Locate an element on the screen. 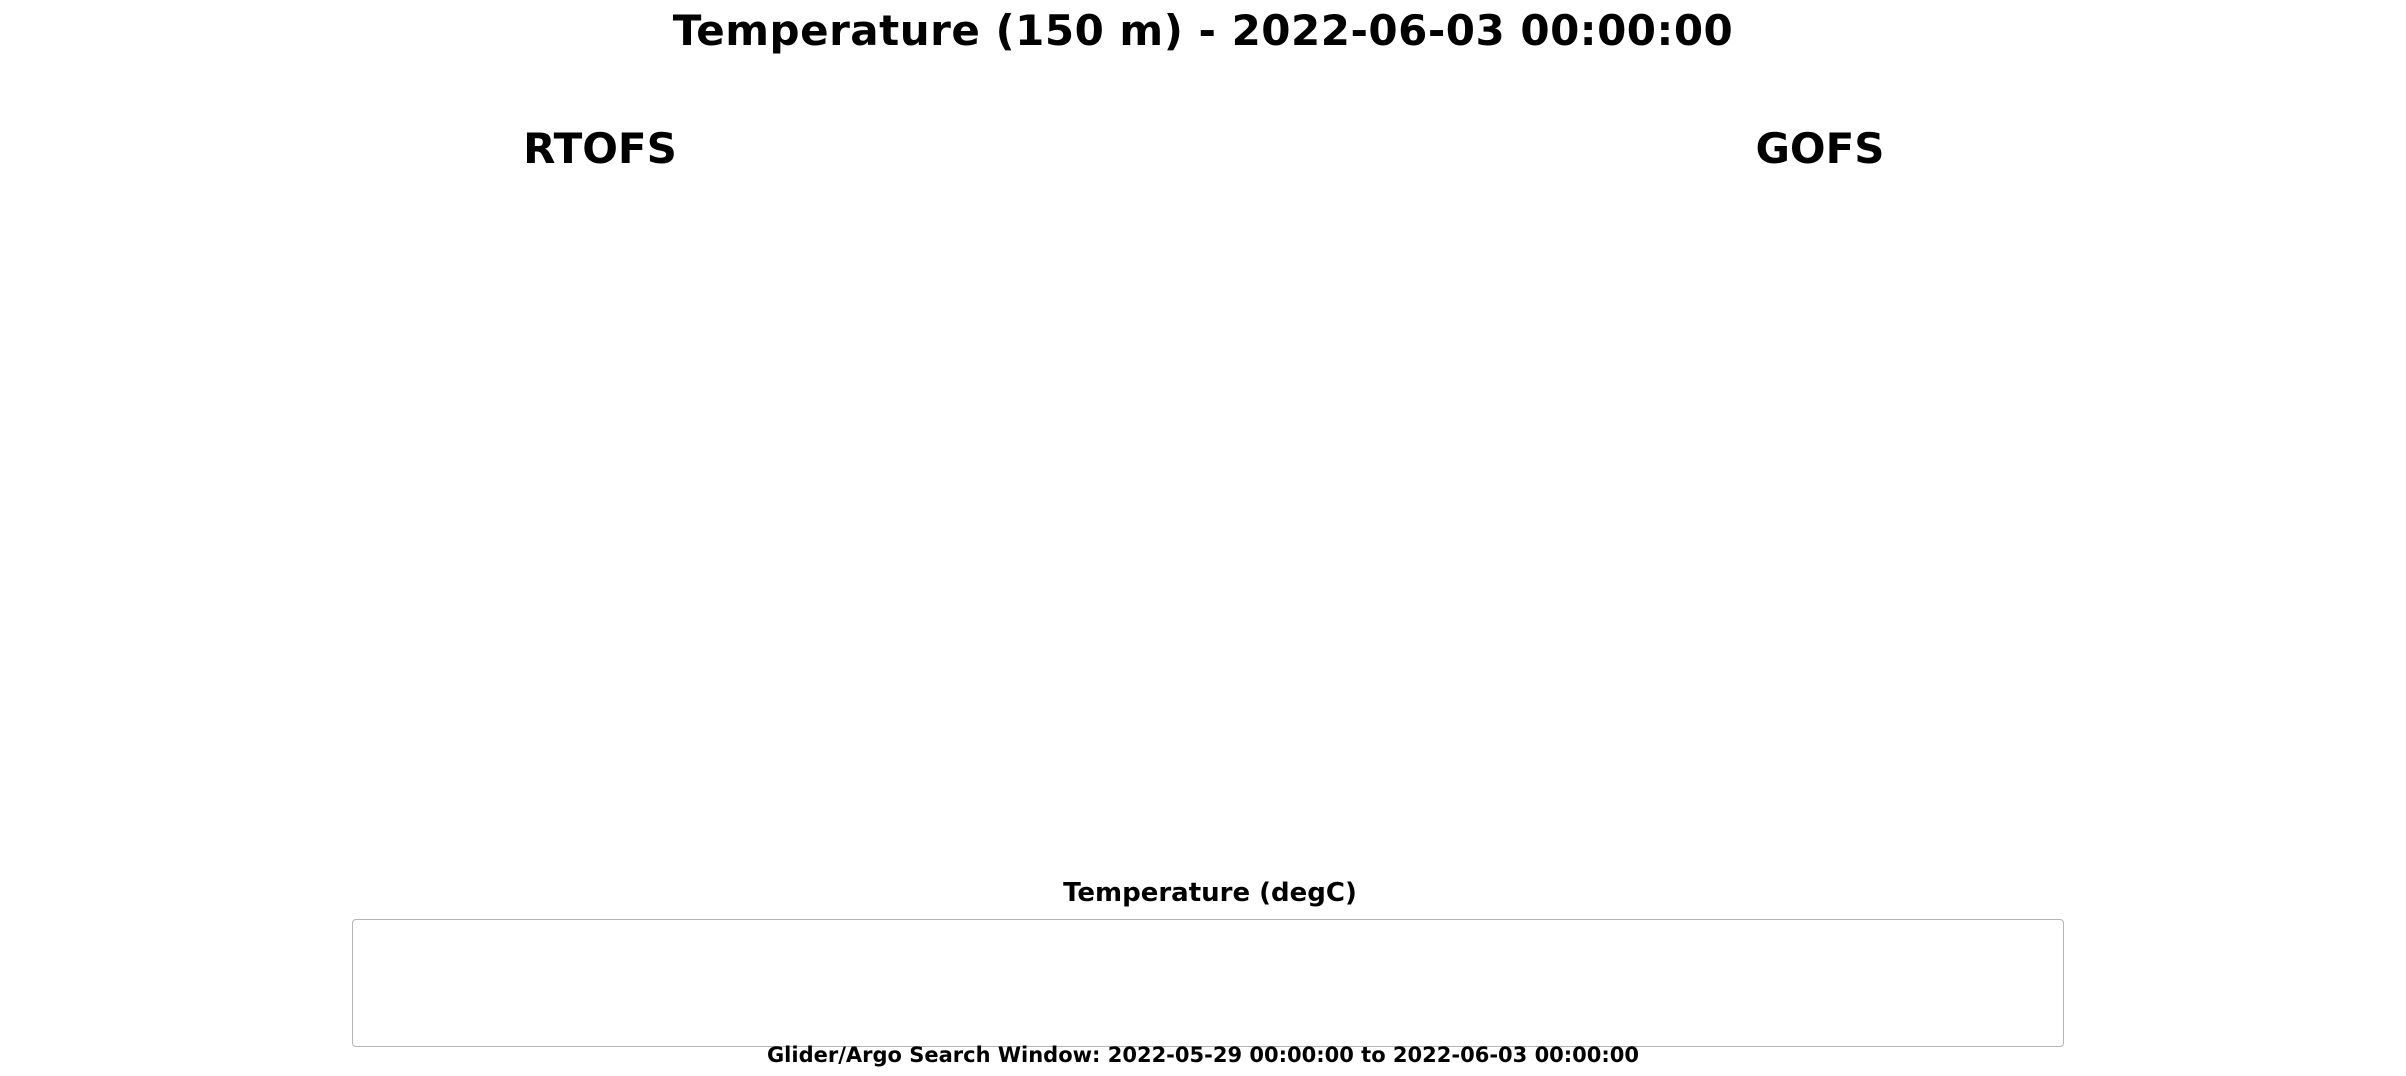 This screenshot has height=1076, width=2406. panel-title-rtofs: RTOFS is located at coordinates (600, 148).